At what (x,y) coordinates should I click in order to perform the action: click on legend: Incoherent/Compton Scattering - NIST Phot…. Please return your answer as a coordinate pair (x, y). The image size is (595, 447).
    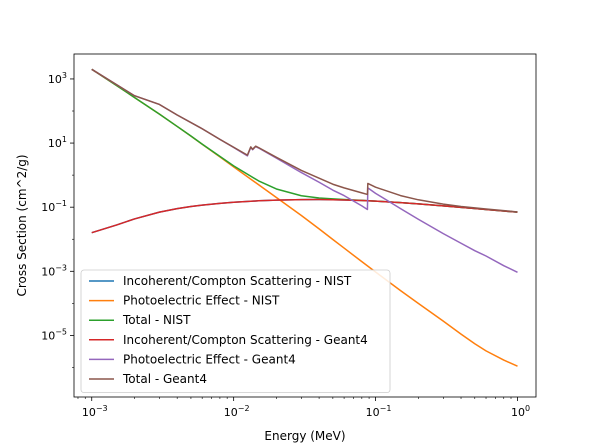
    Looking at the image, I should click on (235, 331).